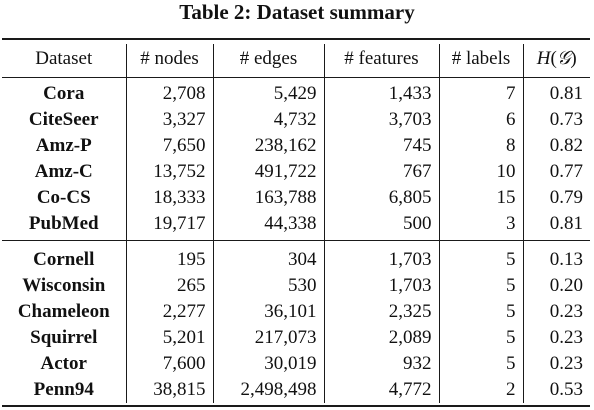  What do you see at coordinates (480, 120) in the screenshot?
I see `cell-labels: 6` at bounding box center [480, 120].